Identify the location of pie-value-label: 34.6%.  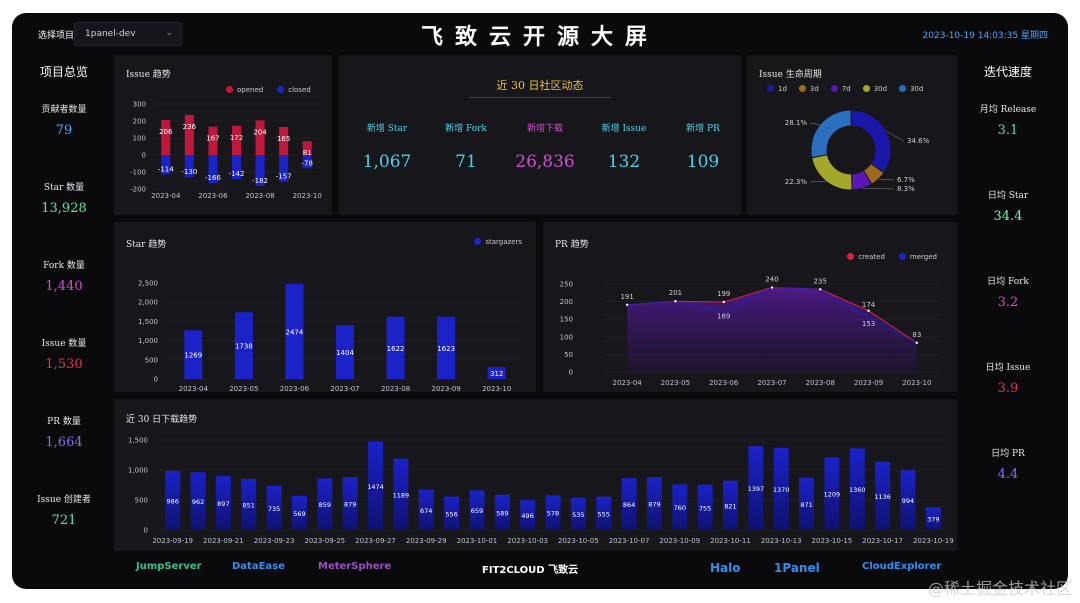
(918, 141).